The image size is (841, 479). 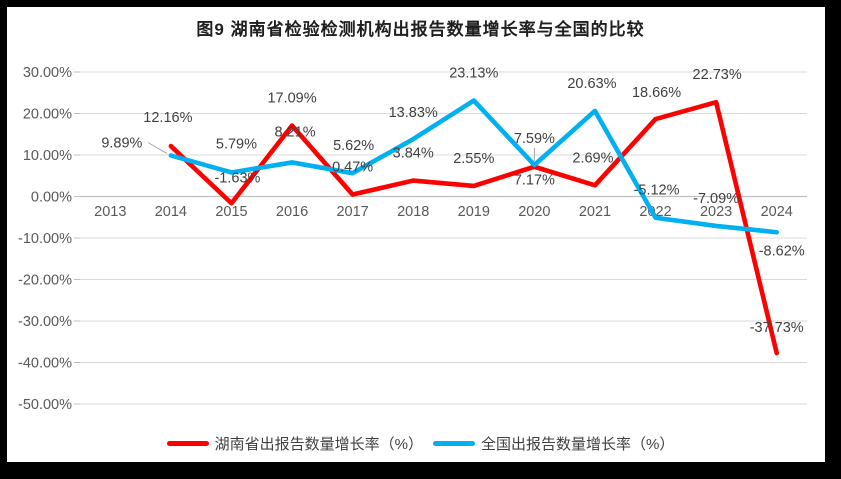 I want to click on data-point-label: 12.16%, so click(x=167, y=118).